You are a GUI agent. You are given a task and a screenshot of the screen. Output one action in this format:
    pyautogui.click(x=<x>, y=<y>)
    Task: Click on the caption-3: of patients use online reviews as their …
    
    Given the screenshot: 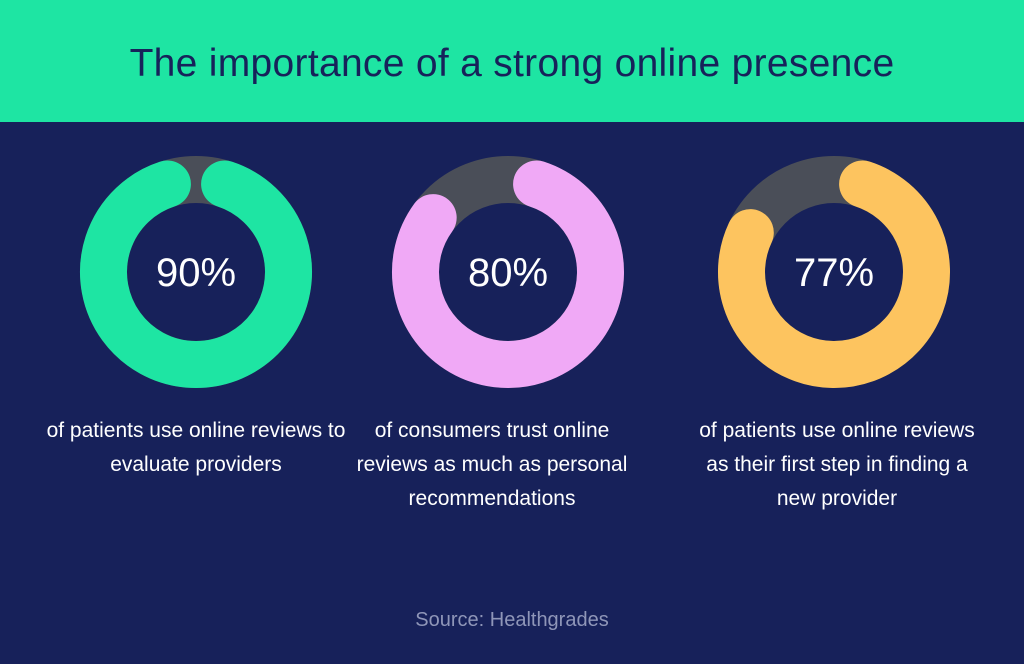 What is the action you would take?
    pyautogui.click(x=837, y=464)
    